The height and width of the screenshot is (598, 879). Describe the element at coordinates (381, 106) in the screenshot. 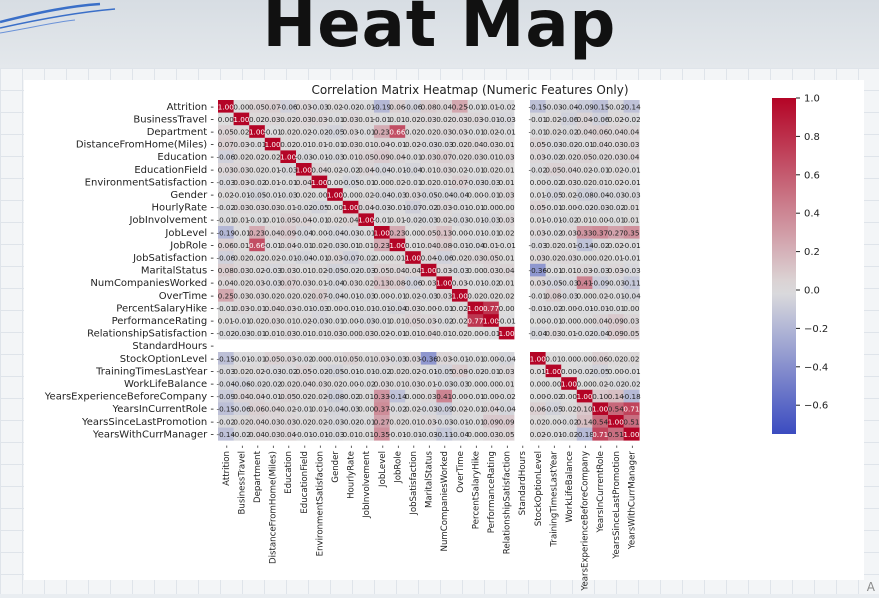

I see `cell-value-label: -0.19` at that location.